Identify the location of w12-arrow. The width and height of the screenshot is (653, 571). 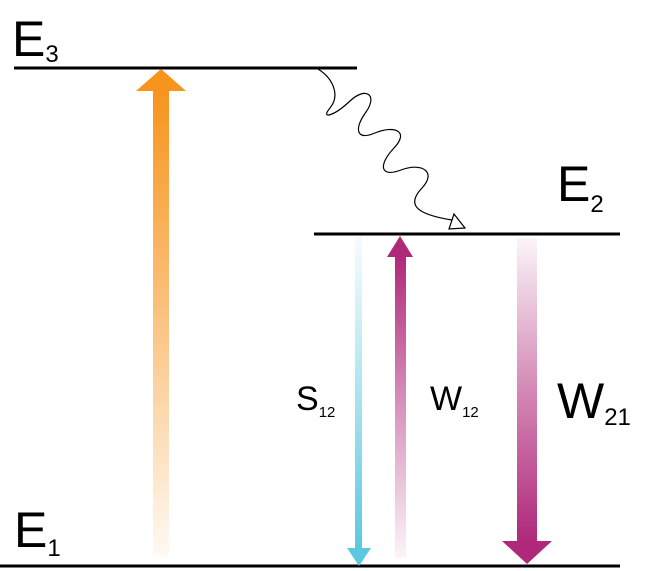
(400, 397).